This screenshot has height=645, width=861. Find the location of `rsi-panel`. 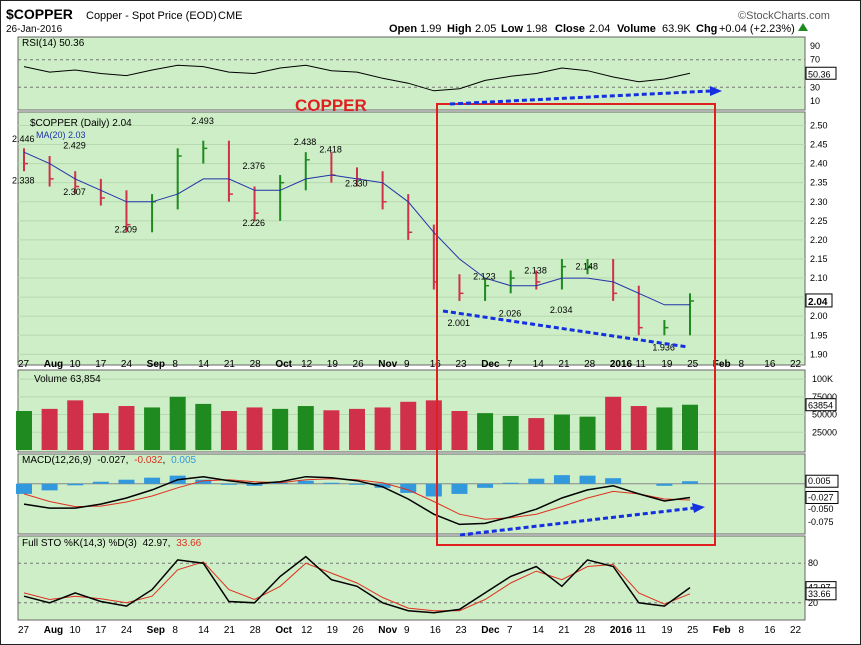

rsi-panel is located at coordinates (411, 73).